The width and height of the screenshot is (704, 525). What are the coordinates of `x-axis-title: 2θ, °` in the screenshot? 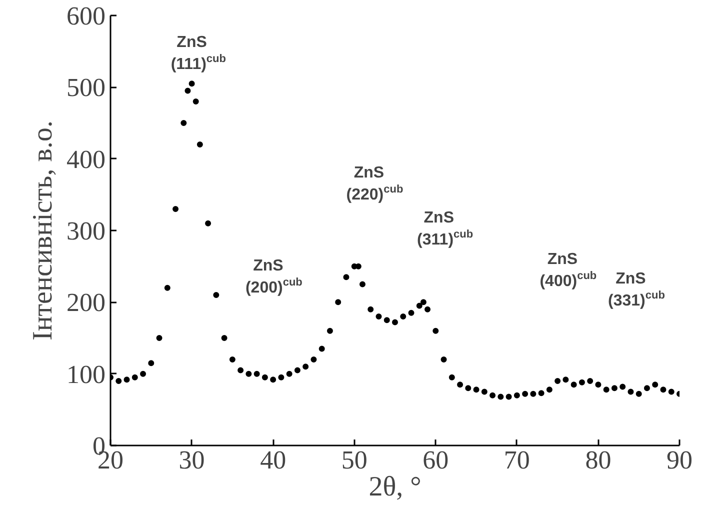 It's located at (395, 487).